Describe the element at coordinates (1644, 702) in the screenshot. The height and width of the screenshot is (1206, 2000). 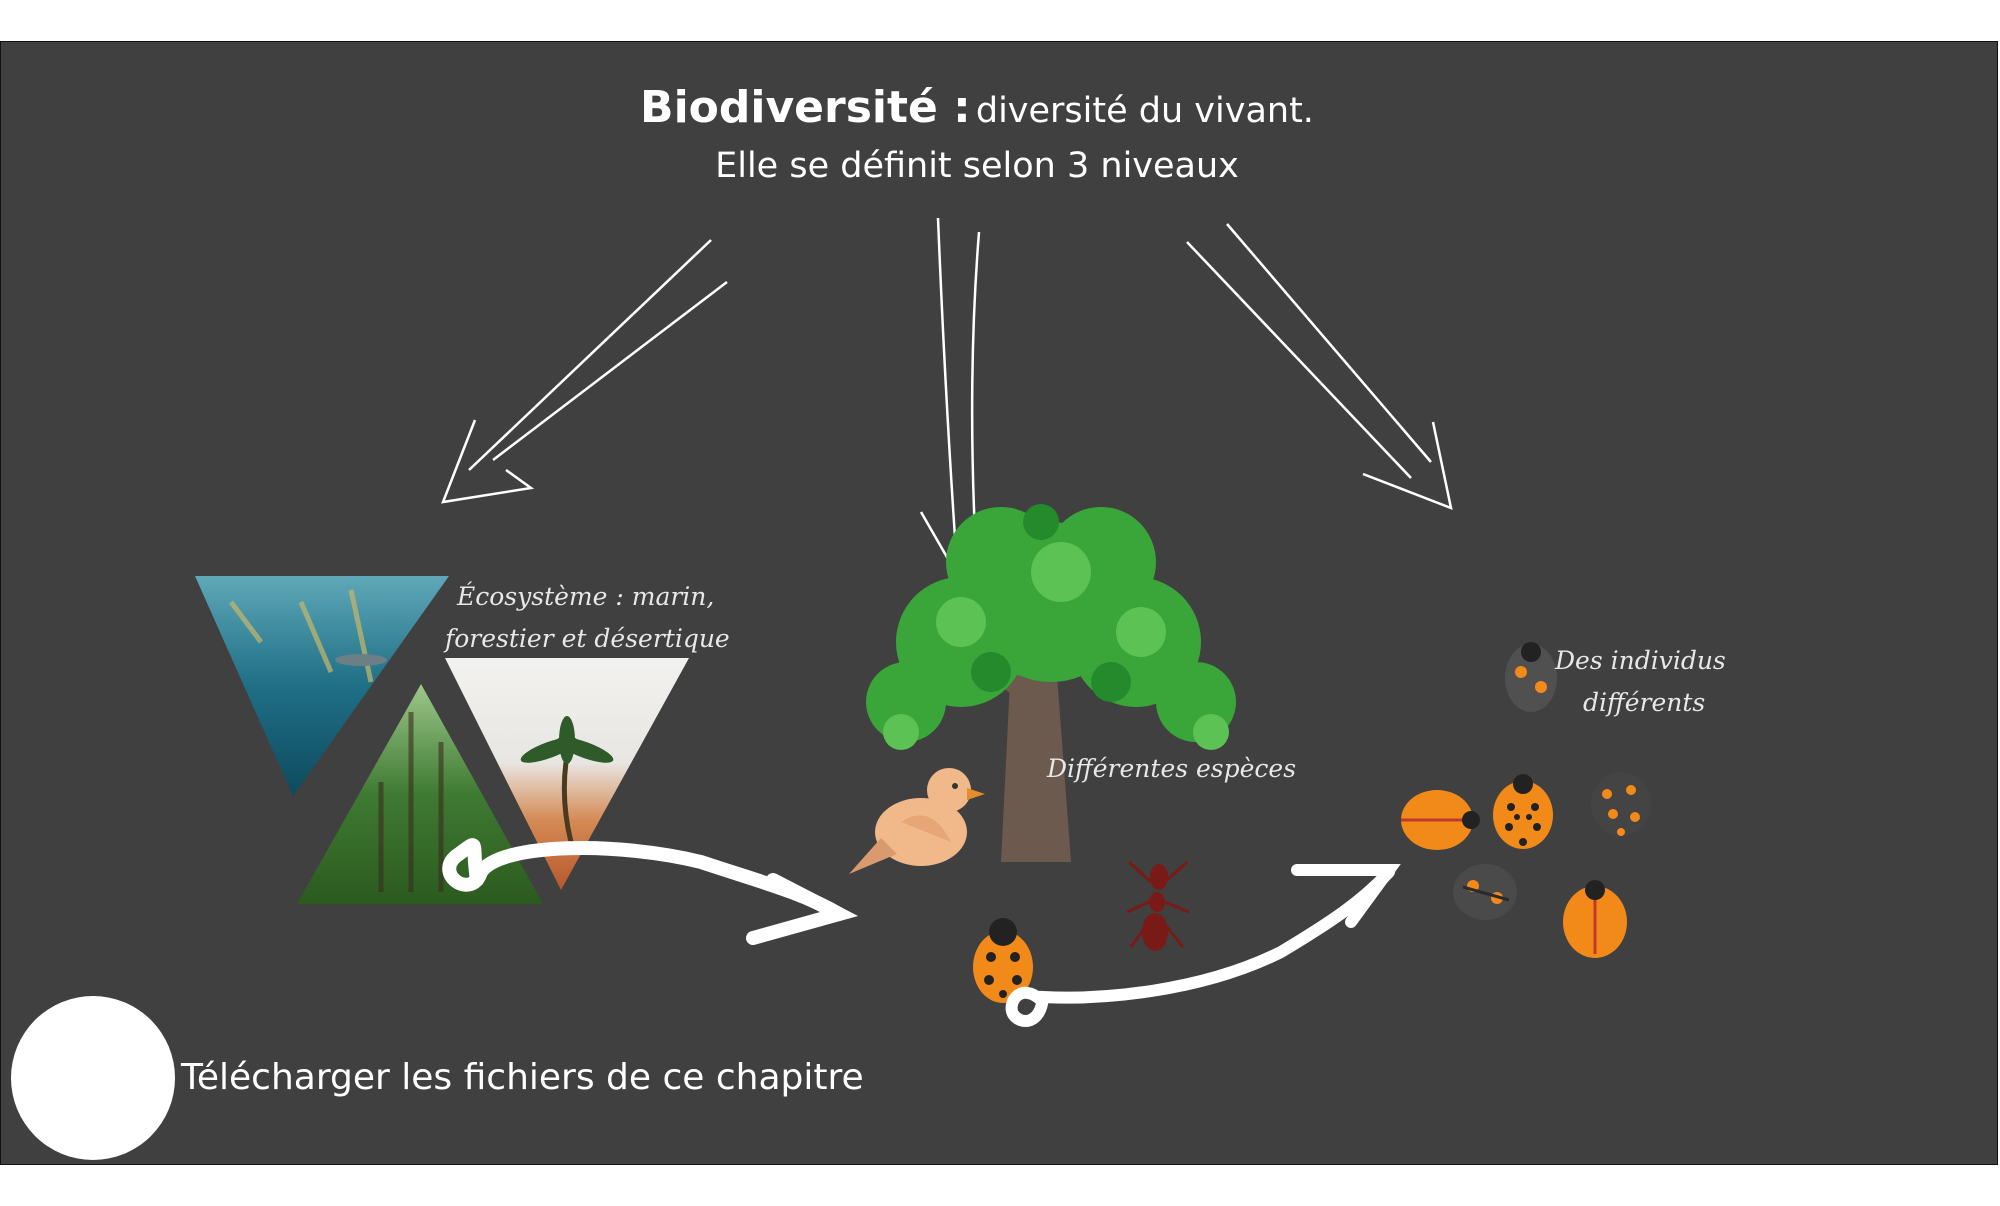
I see `individuals-label-line2: différents` at that location.